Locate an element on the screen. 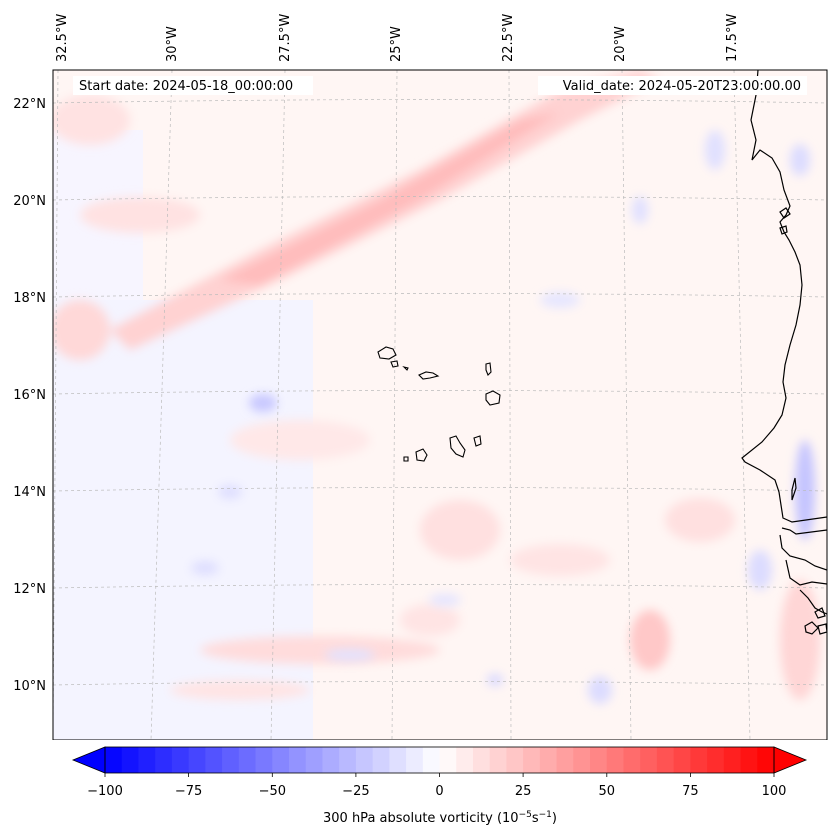 This screenshot has width=837, height=839. colorbar-extend-max is located at coordinates (790, 760).